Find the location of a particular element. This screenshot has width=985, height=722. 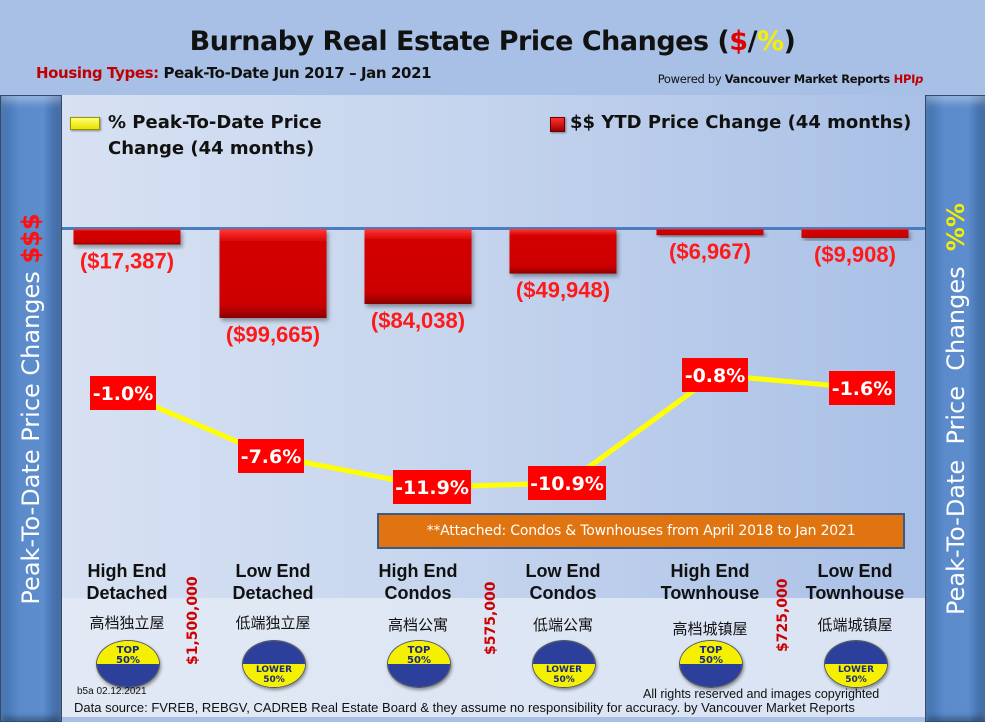

pct-value-label: -7.6% is located at coordinates (271, 457).